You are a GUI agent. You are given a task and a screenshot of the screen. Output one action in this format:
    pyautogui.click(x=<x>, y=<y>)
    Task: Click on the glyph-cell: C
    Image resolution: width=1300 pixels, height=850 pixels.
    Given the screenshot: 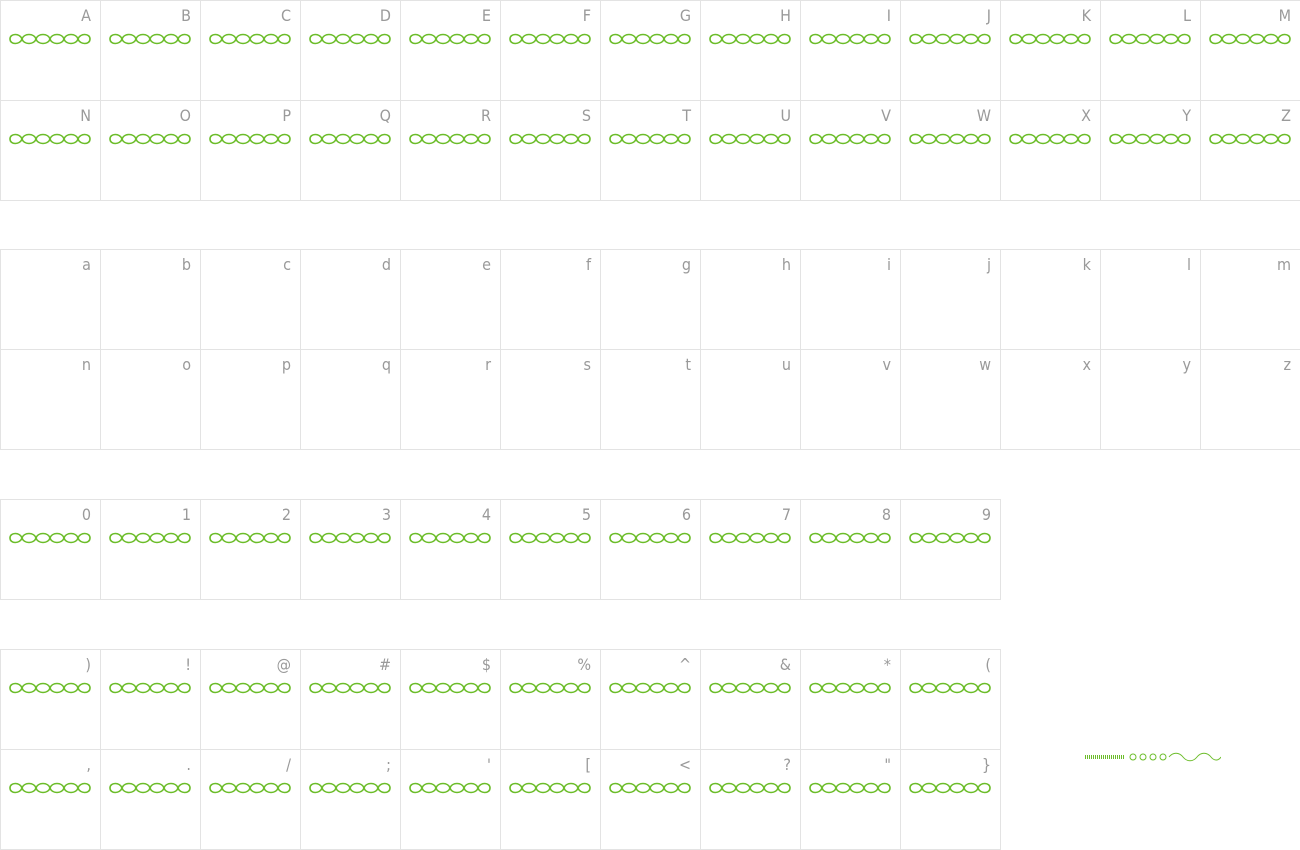 What is the action you would take?
    pyautogui.click(x=250, y=50)
    